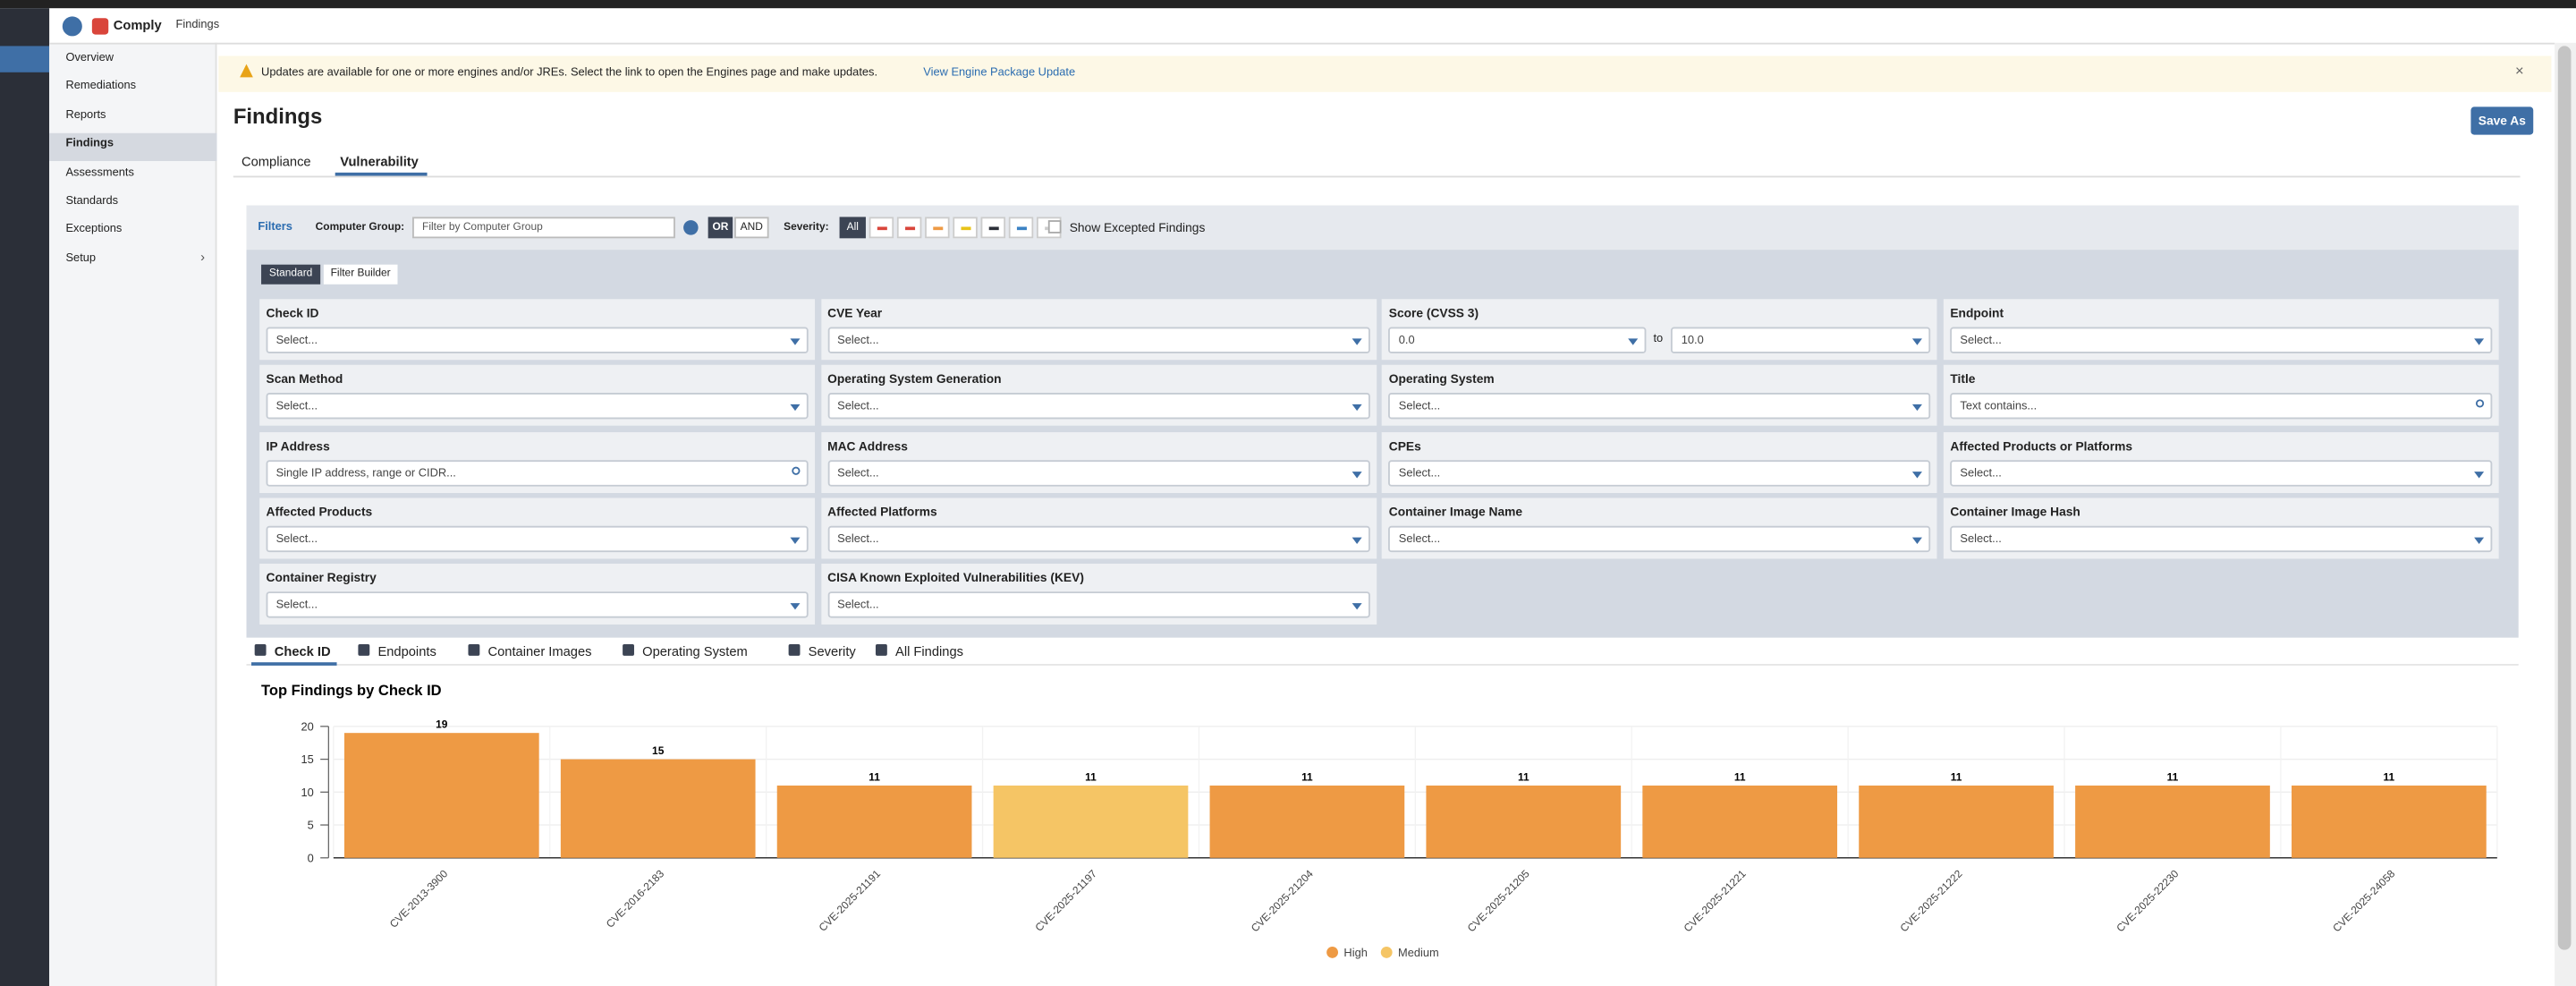  What do you see at coordinates (1355, 952) in the screenshot?
I see `legend-label: High` at bounding box center [1355, 952].